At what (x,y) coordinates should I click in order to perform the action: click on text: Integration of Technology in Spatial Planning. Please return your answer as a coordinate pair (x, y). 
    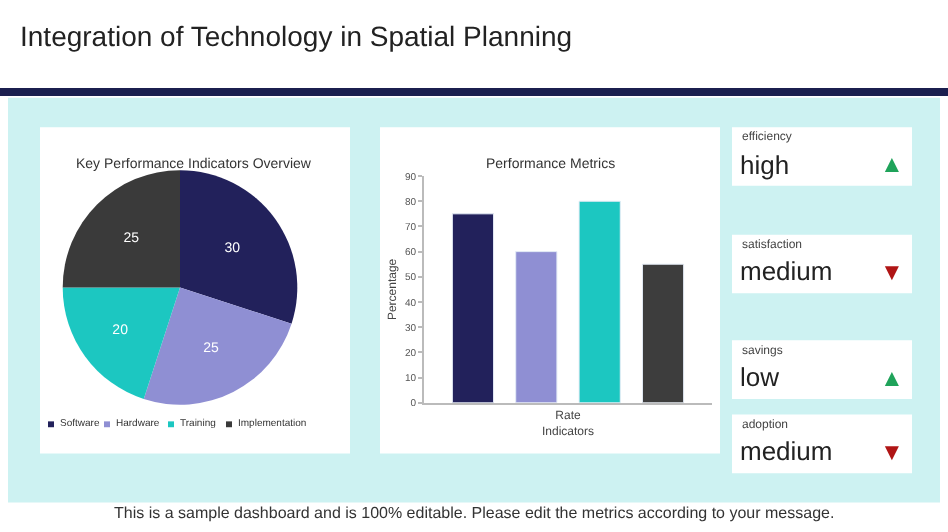
    Looking at the image, I should click on (296, 36).